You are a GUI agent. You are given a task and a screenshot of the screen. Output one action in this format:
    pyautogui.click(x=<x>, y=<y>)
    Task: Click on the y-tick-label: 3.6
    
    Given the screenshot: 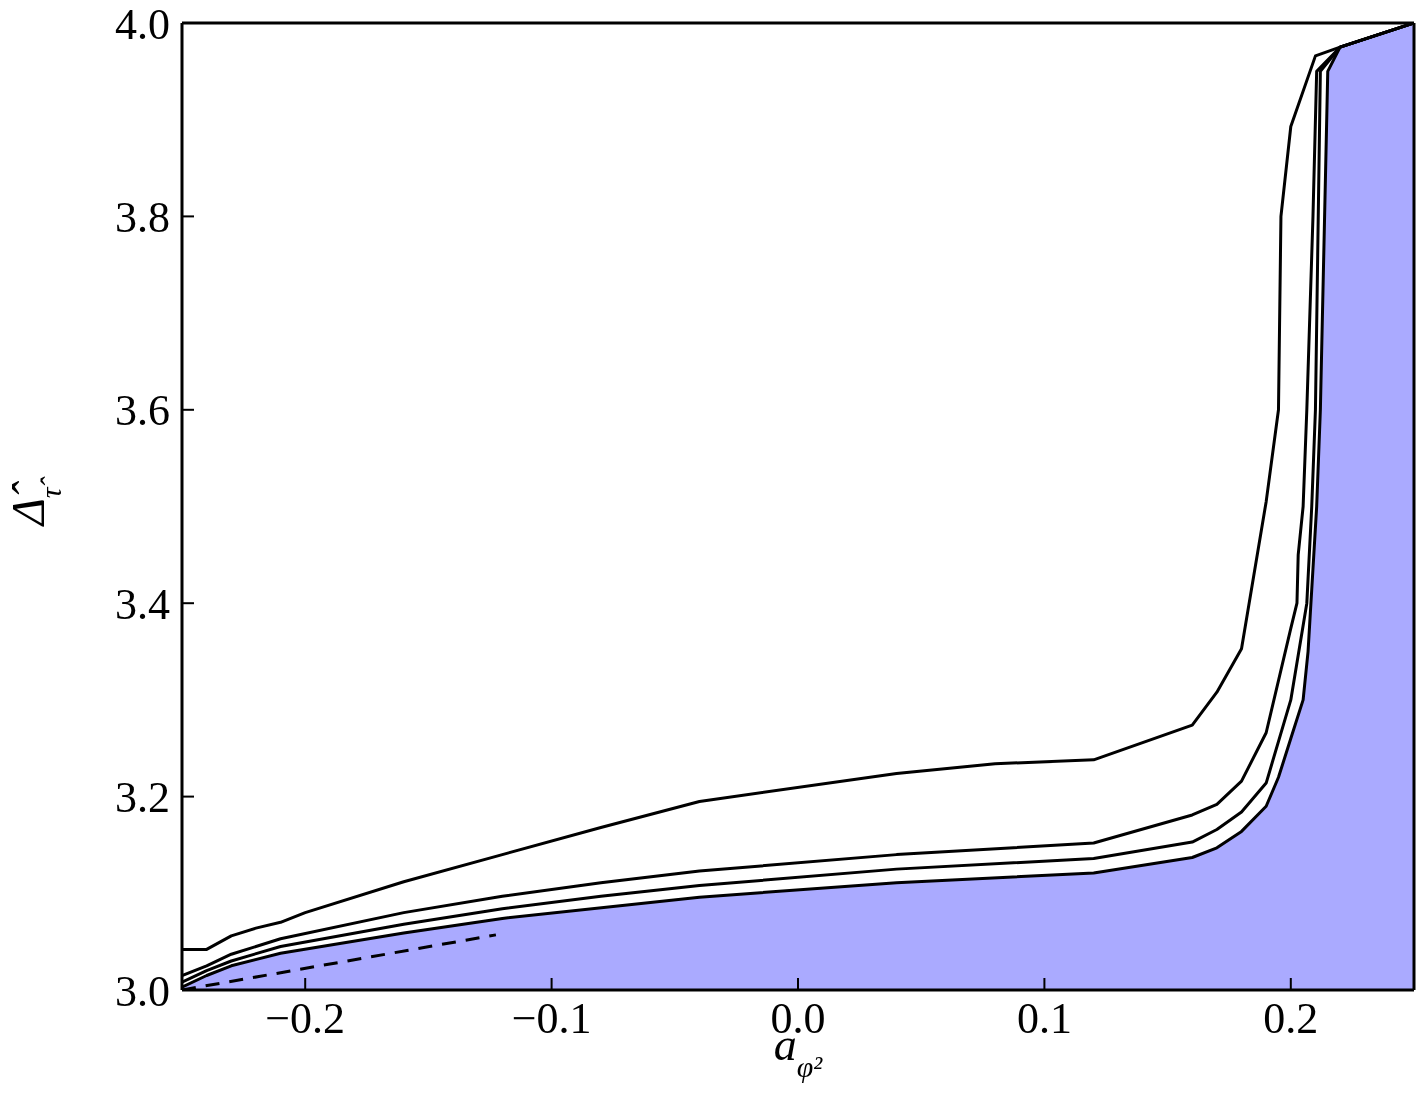 What is the action you would take?
    pyautogui.click(x=142, y=411)
    